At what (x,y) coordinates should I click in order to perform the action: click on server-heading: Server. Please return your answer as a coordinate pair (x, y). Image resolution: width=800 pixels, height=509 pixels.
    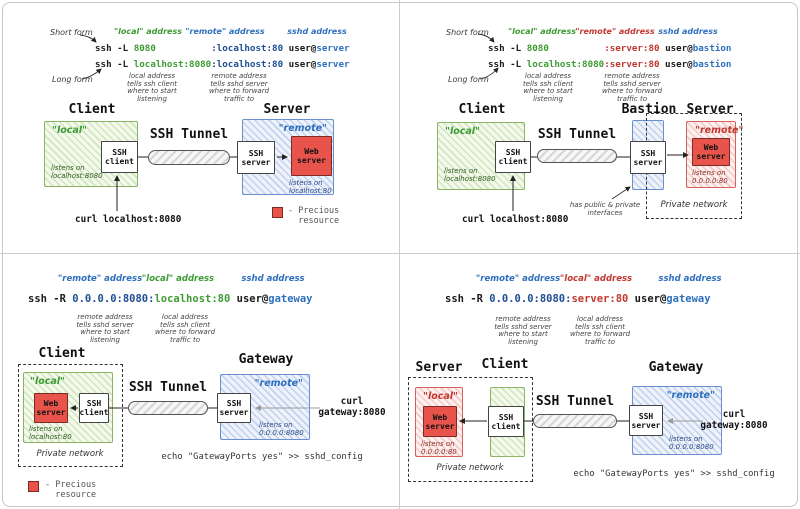
    Looking at the image, I should click on (287, 109).